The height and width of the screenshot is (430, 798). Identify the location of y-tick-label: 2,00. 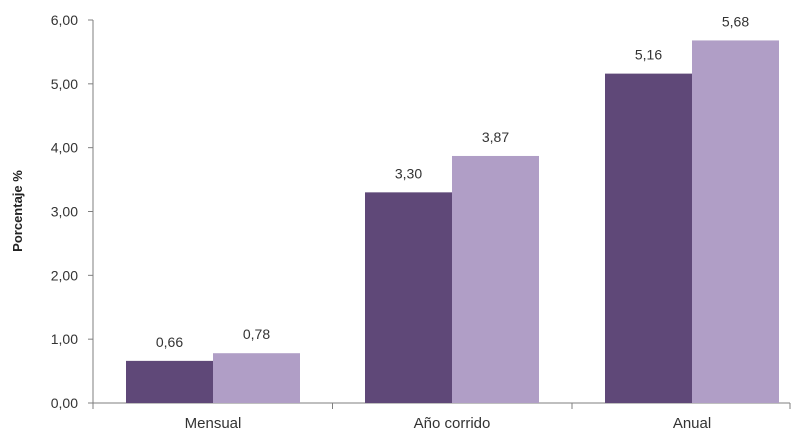
(64, 275).